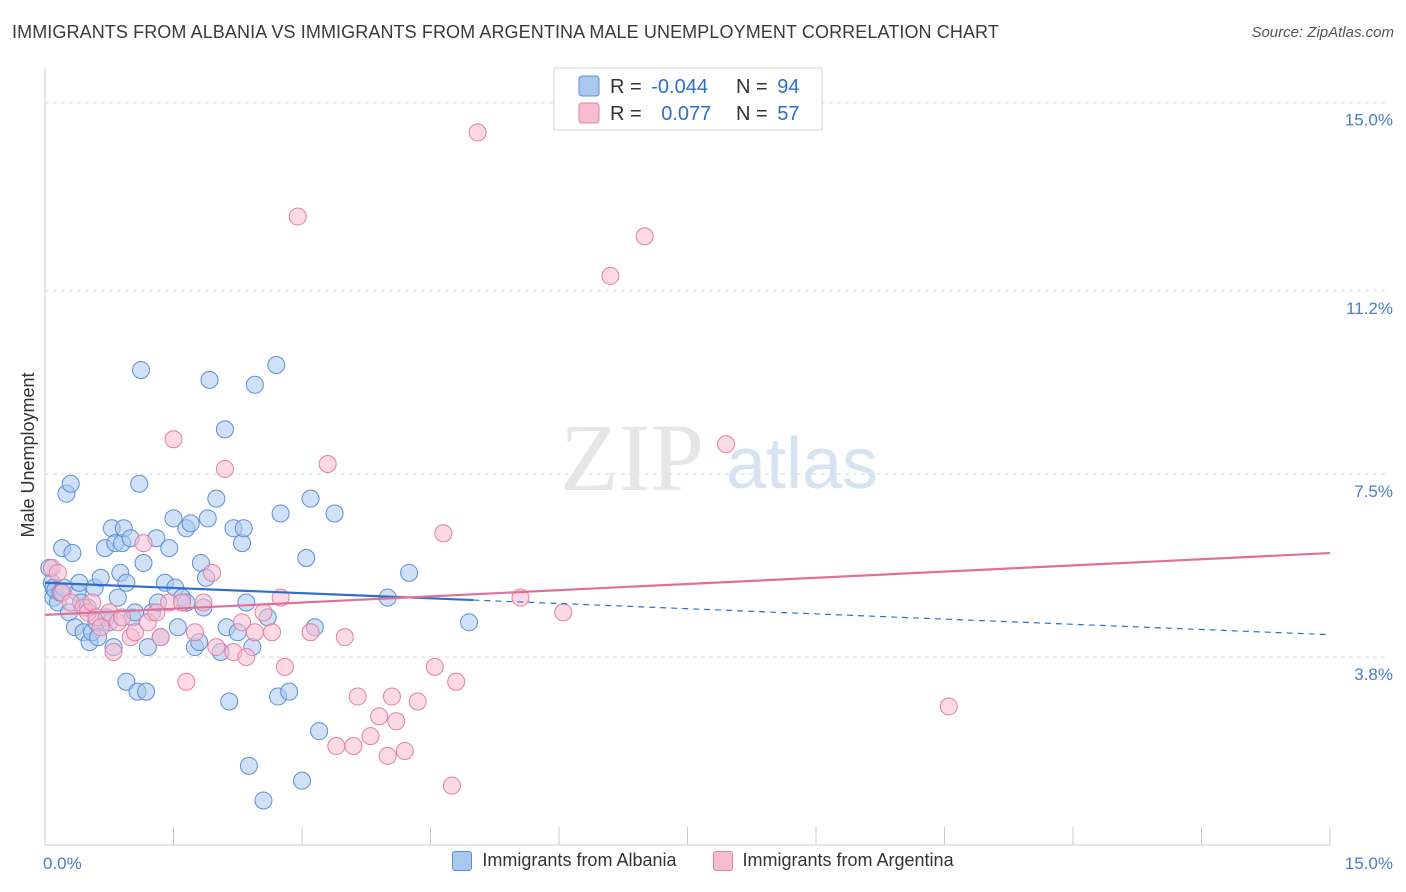 The width and height of the screenshot is (1406, 892). Describe the element at coordinates (28, 454) in the screenshot. I see `y-axis-label: Male Unemployment` at that location.